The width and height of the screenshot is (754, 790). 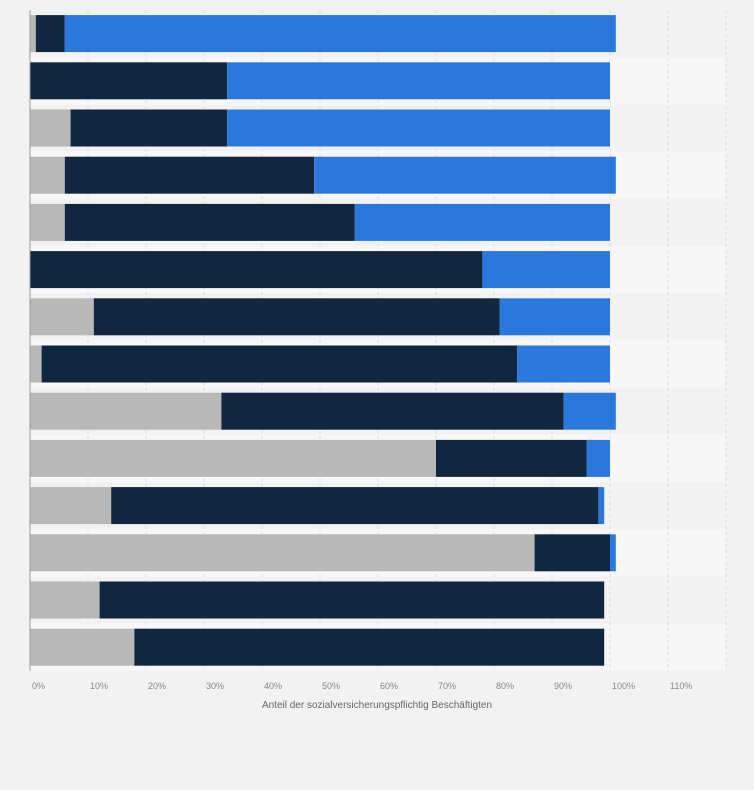 What do you see at coordinates (99, 686) in the screenshot?
I see `x-tick-label: 10%` at bounding box center [99, 686].